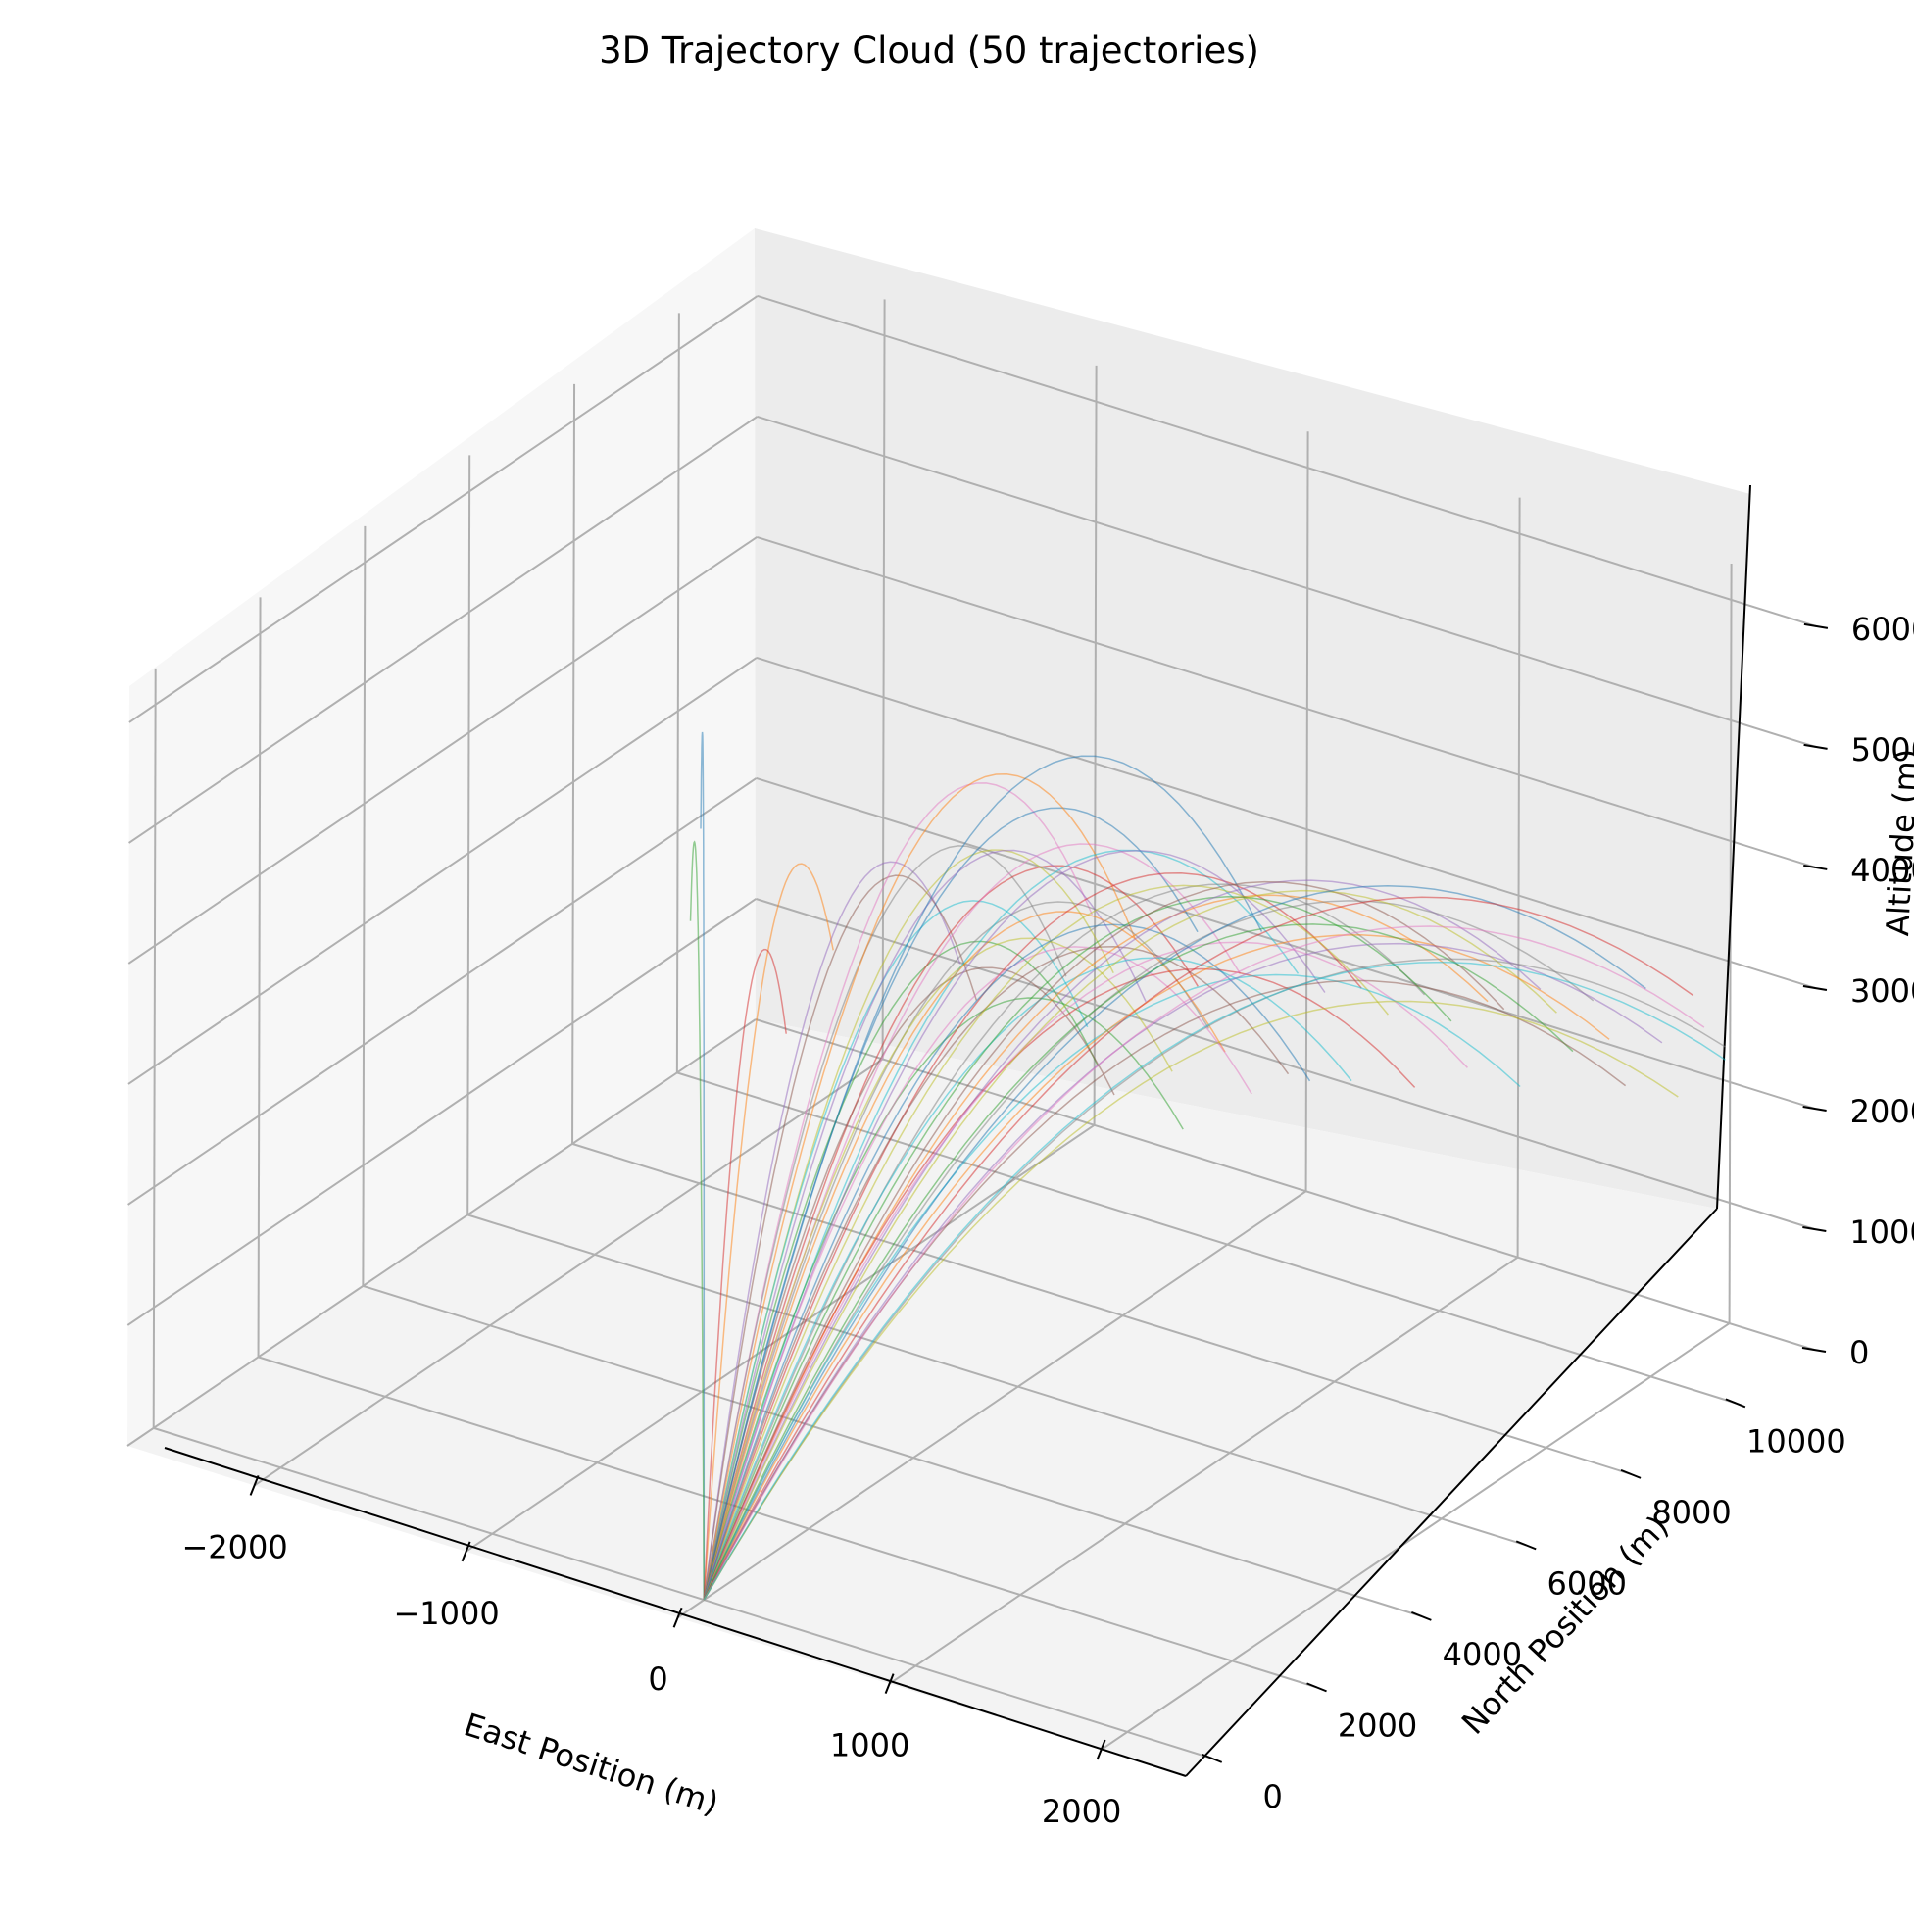 This screenshot has height=1932, width=1914. I want to click on z-axis-tick-label: 3000, so click(1882, 991).